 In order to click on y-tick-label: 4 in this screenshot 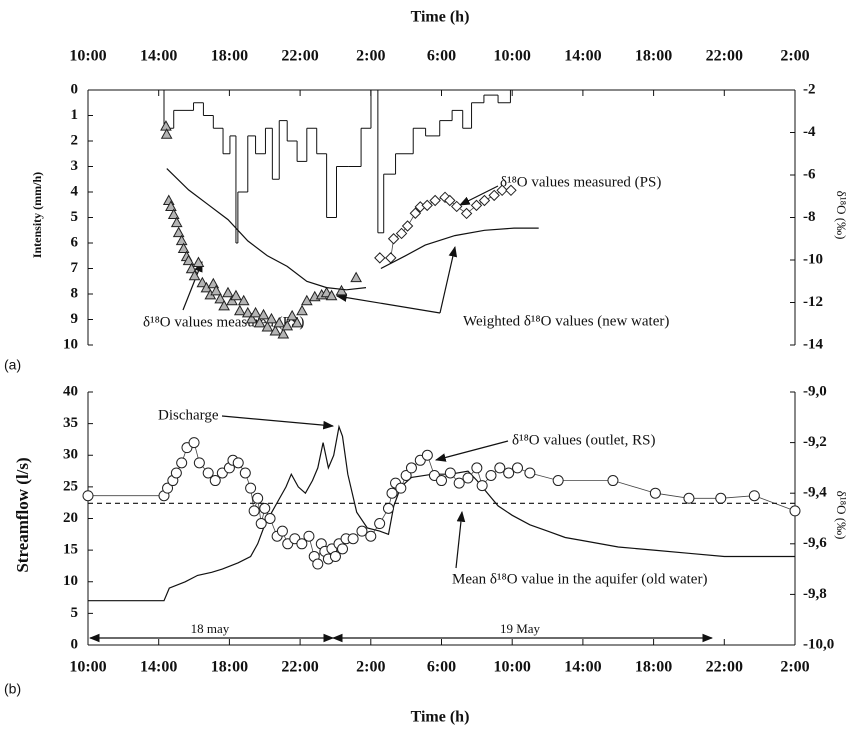, I will do `click(75, 191)`.